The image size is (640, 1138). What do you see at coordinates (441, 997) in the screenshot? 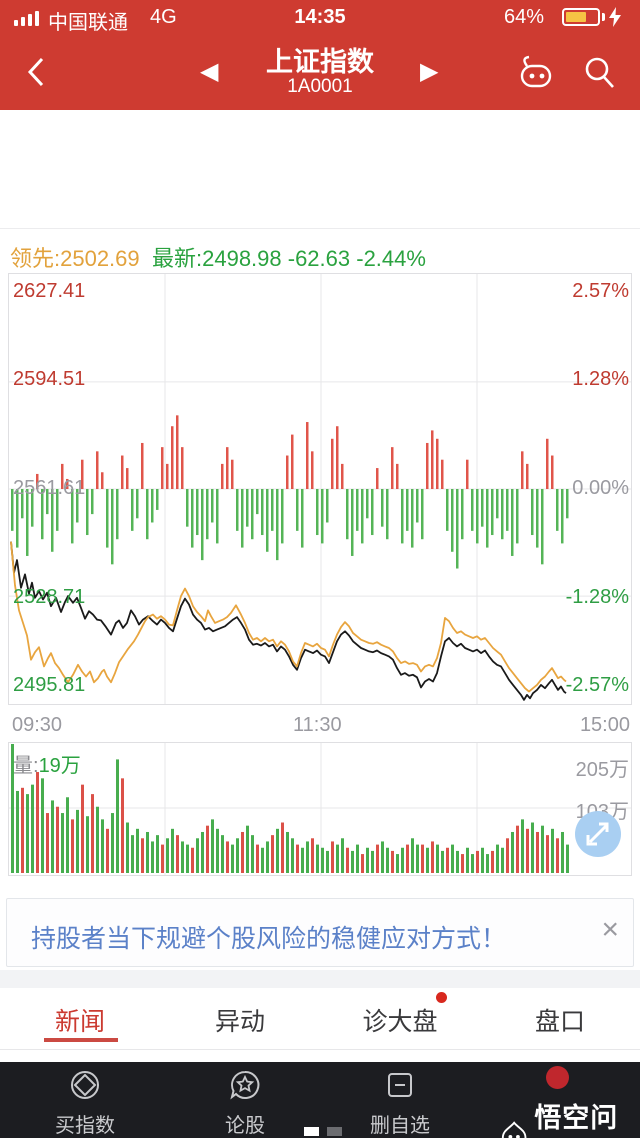
I see `notification-dot` at bounding box center [441, 997].